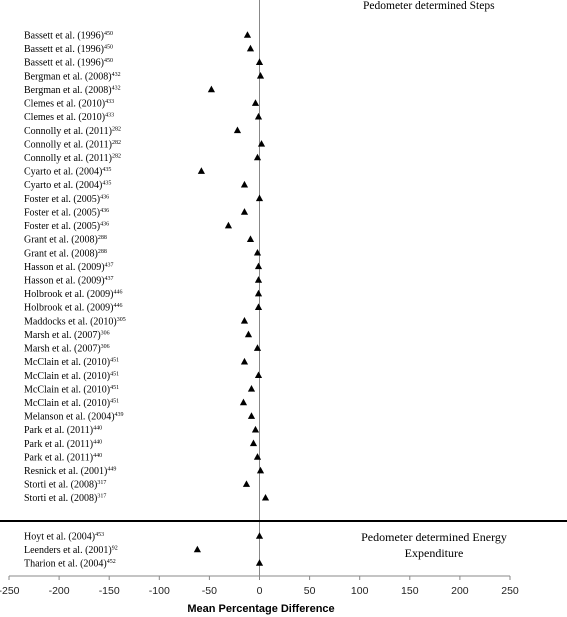 This screenshot has height=617, width=567. What do you see at coordinates (310, 591) in the screenshot?
I see `x-tick-label: 50` at bounding box center [310, 591].